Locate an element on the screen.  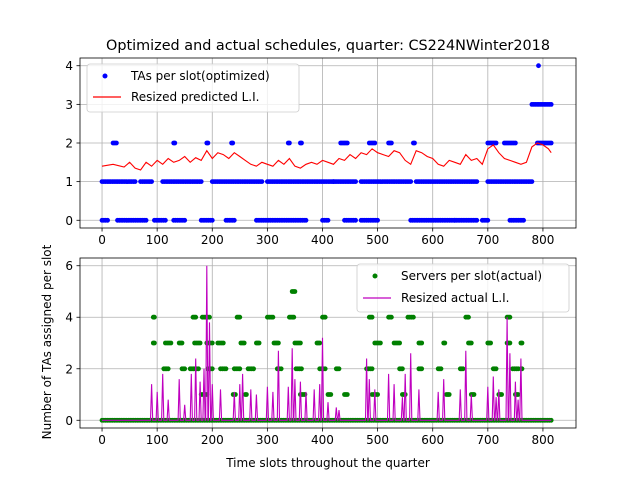
x-tick-label: 400 is located at coordinates (322, 240).